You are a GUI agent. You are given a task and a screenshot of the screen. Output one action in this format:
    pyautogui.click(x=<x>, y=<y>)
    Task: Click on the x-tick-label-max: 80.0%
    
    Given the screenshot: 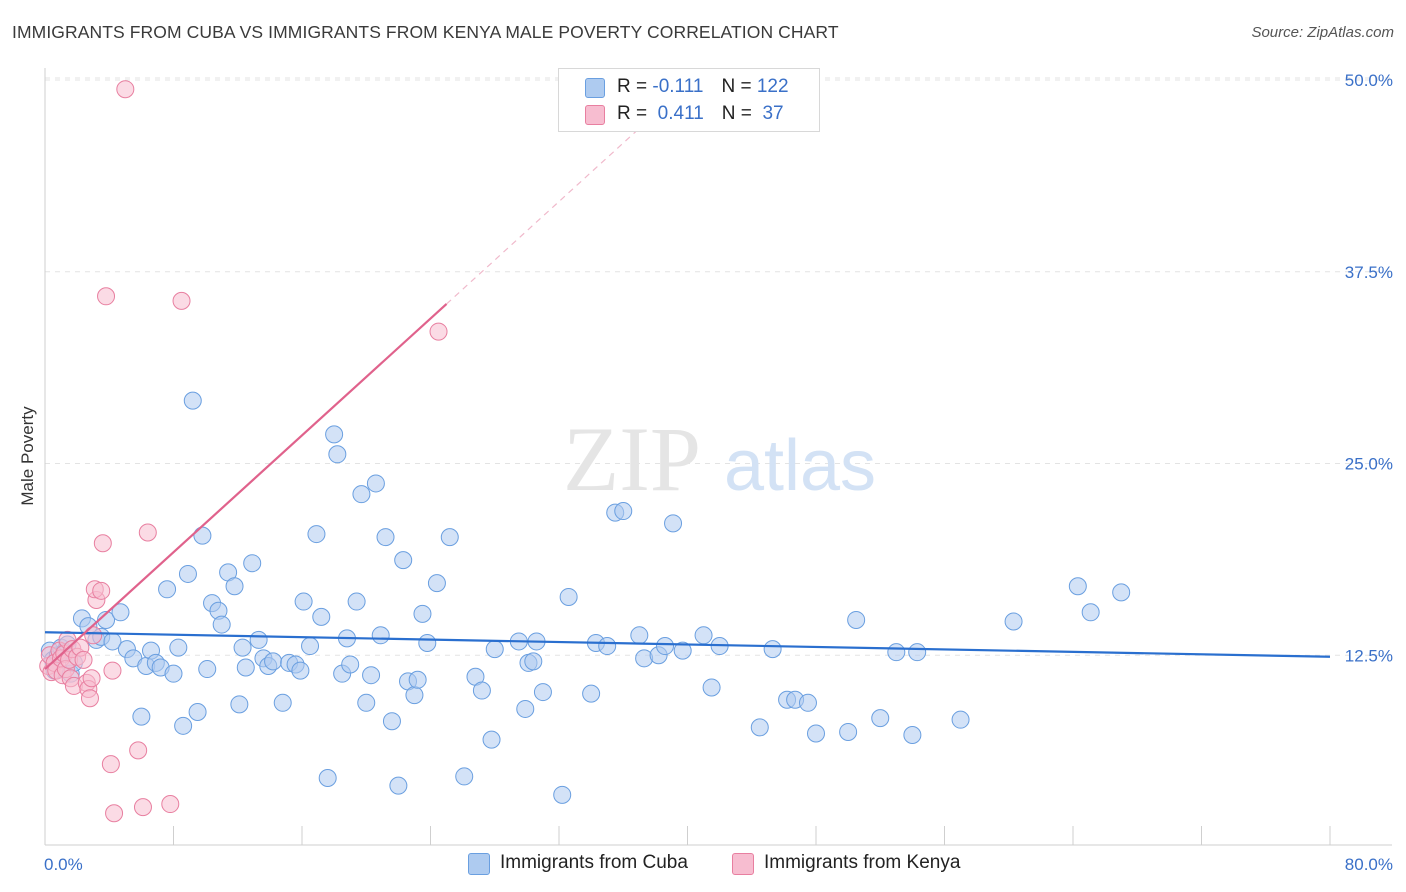 What is the action you would take?
    pyautogui.click(x=1369, y=864)
    